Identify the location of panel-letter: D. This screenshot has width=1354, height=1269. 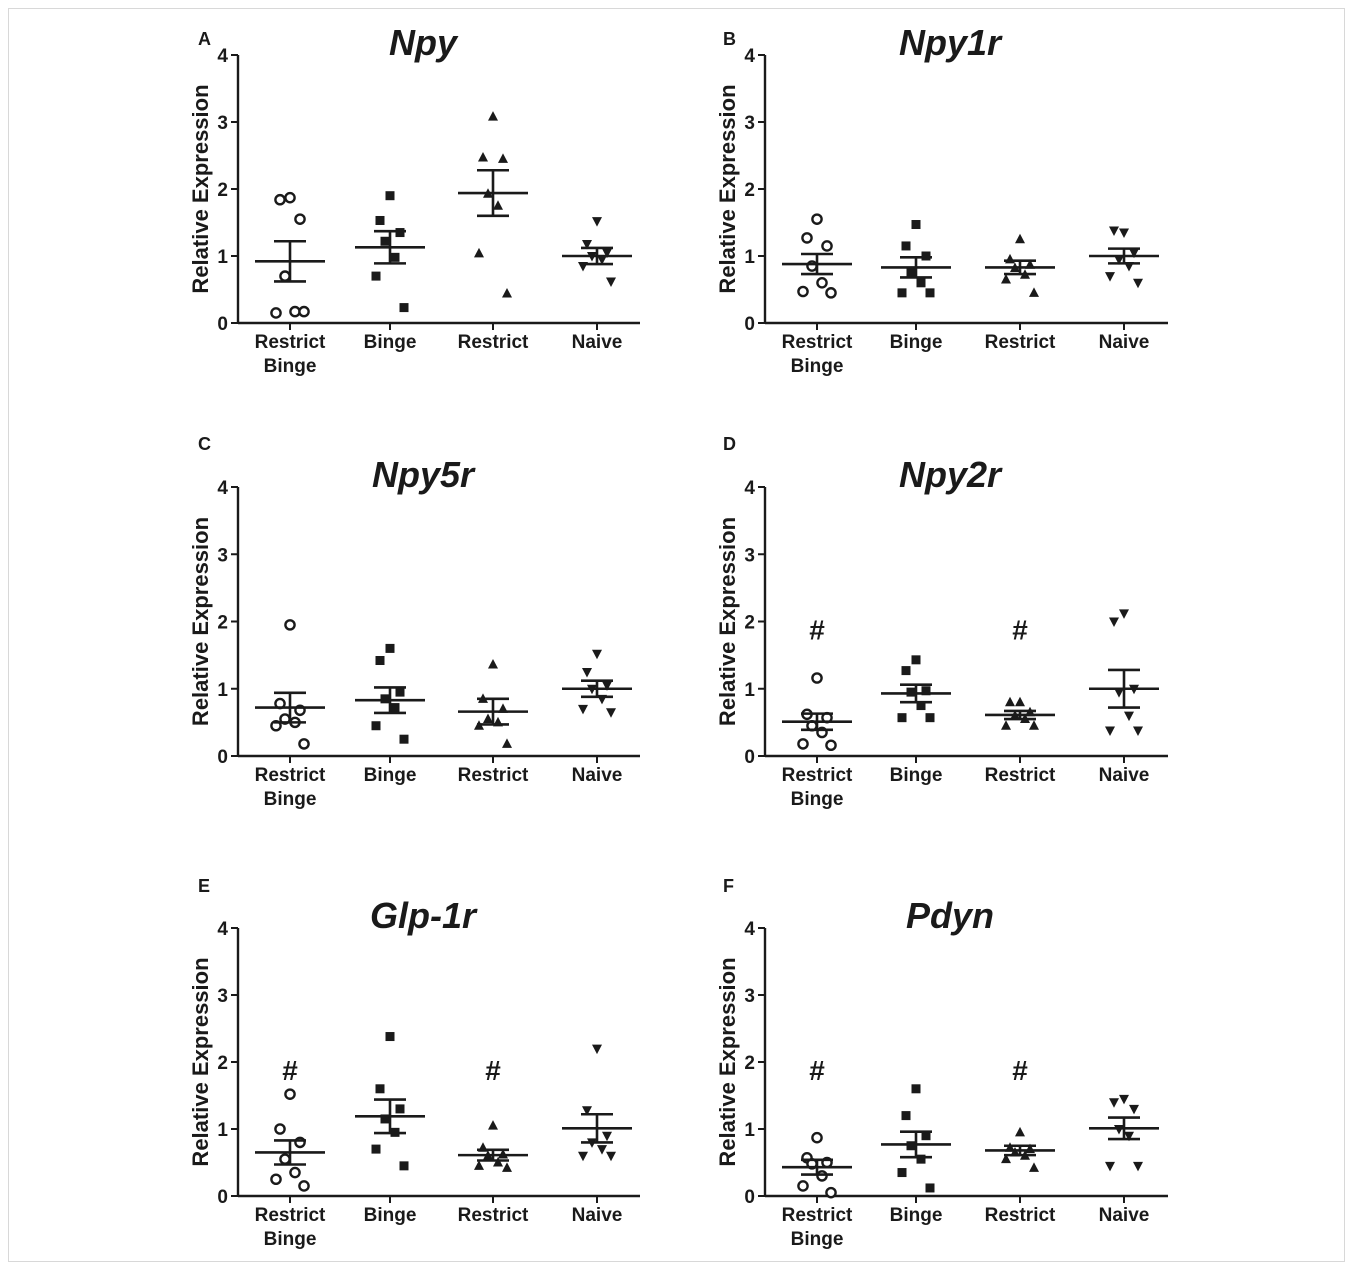
(729, 444).